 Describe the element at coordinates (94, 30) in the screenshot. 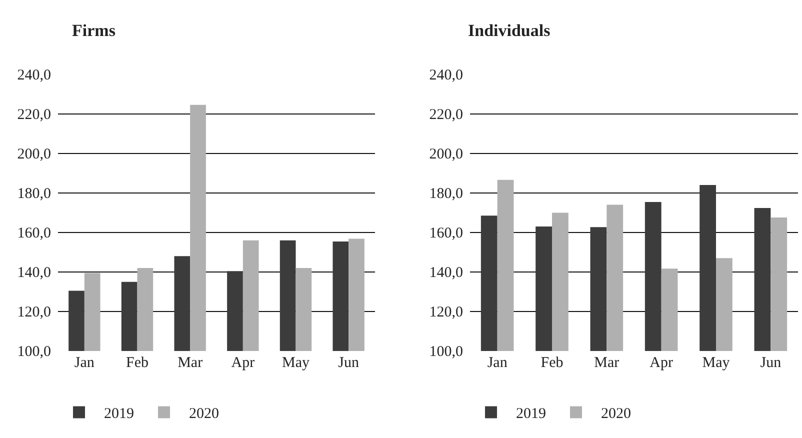

I see `chart-title: Firms` at that location.